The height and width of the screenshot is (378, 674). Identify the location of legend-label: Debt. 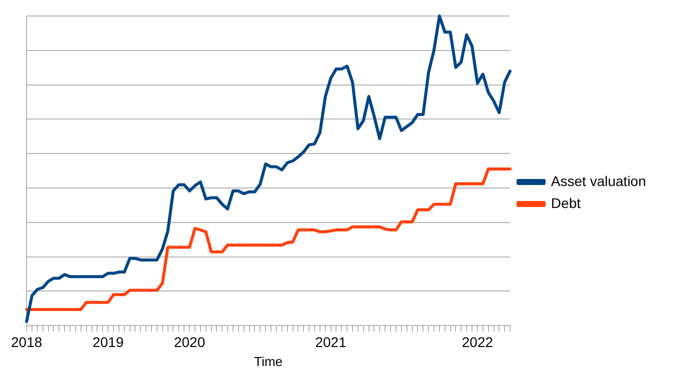
(566, 202).